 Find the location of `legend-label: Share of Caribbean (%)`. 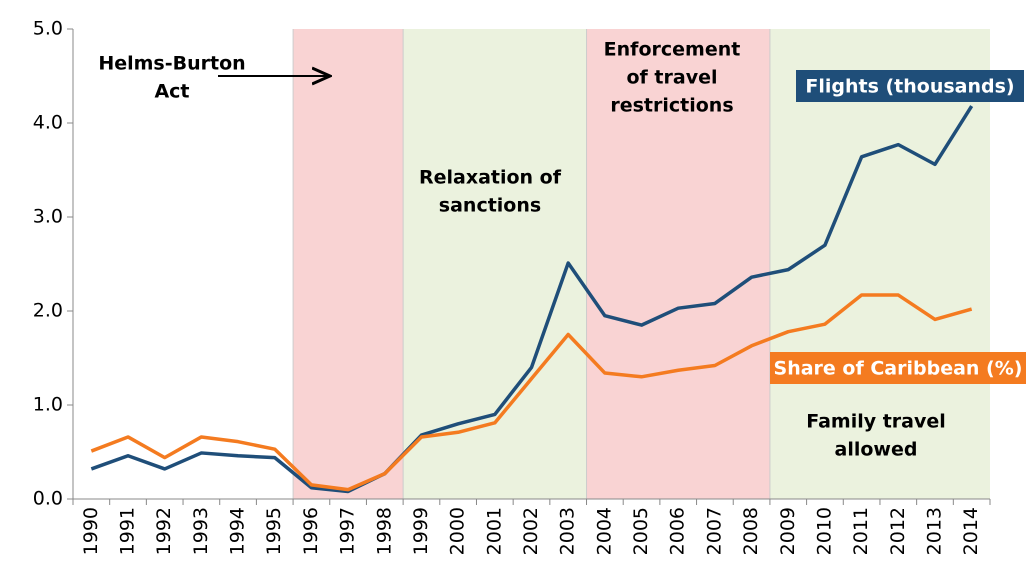

legend-label: Share of Caribbean (%) is located at coordinates (898, 369).